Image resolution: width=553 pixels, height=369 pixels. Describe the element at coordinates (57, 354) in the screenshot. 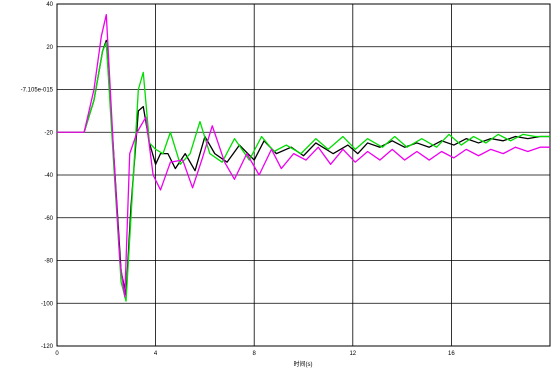

I see `x-tick-label: 0` at that location.